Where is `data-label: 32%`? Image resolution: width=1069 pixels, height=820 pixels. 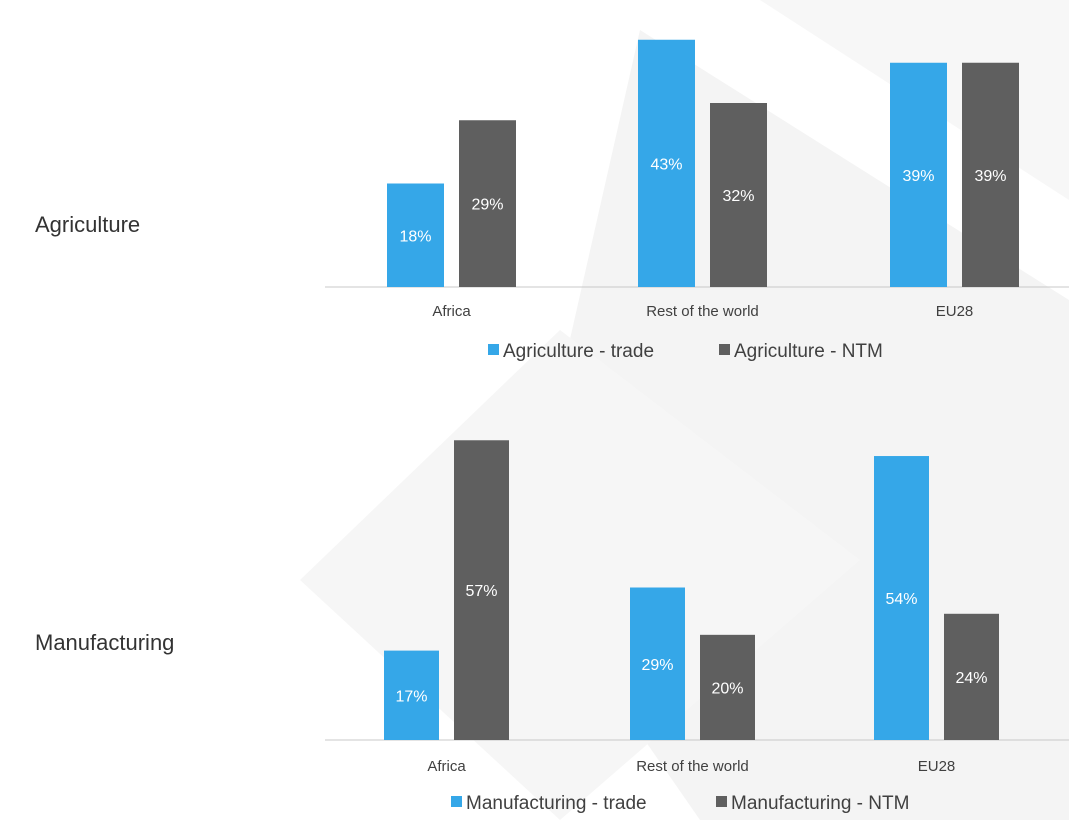
data-label: 32% is located at coordinates (738, 196).